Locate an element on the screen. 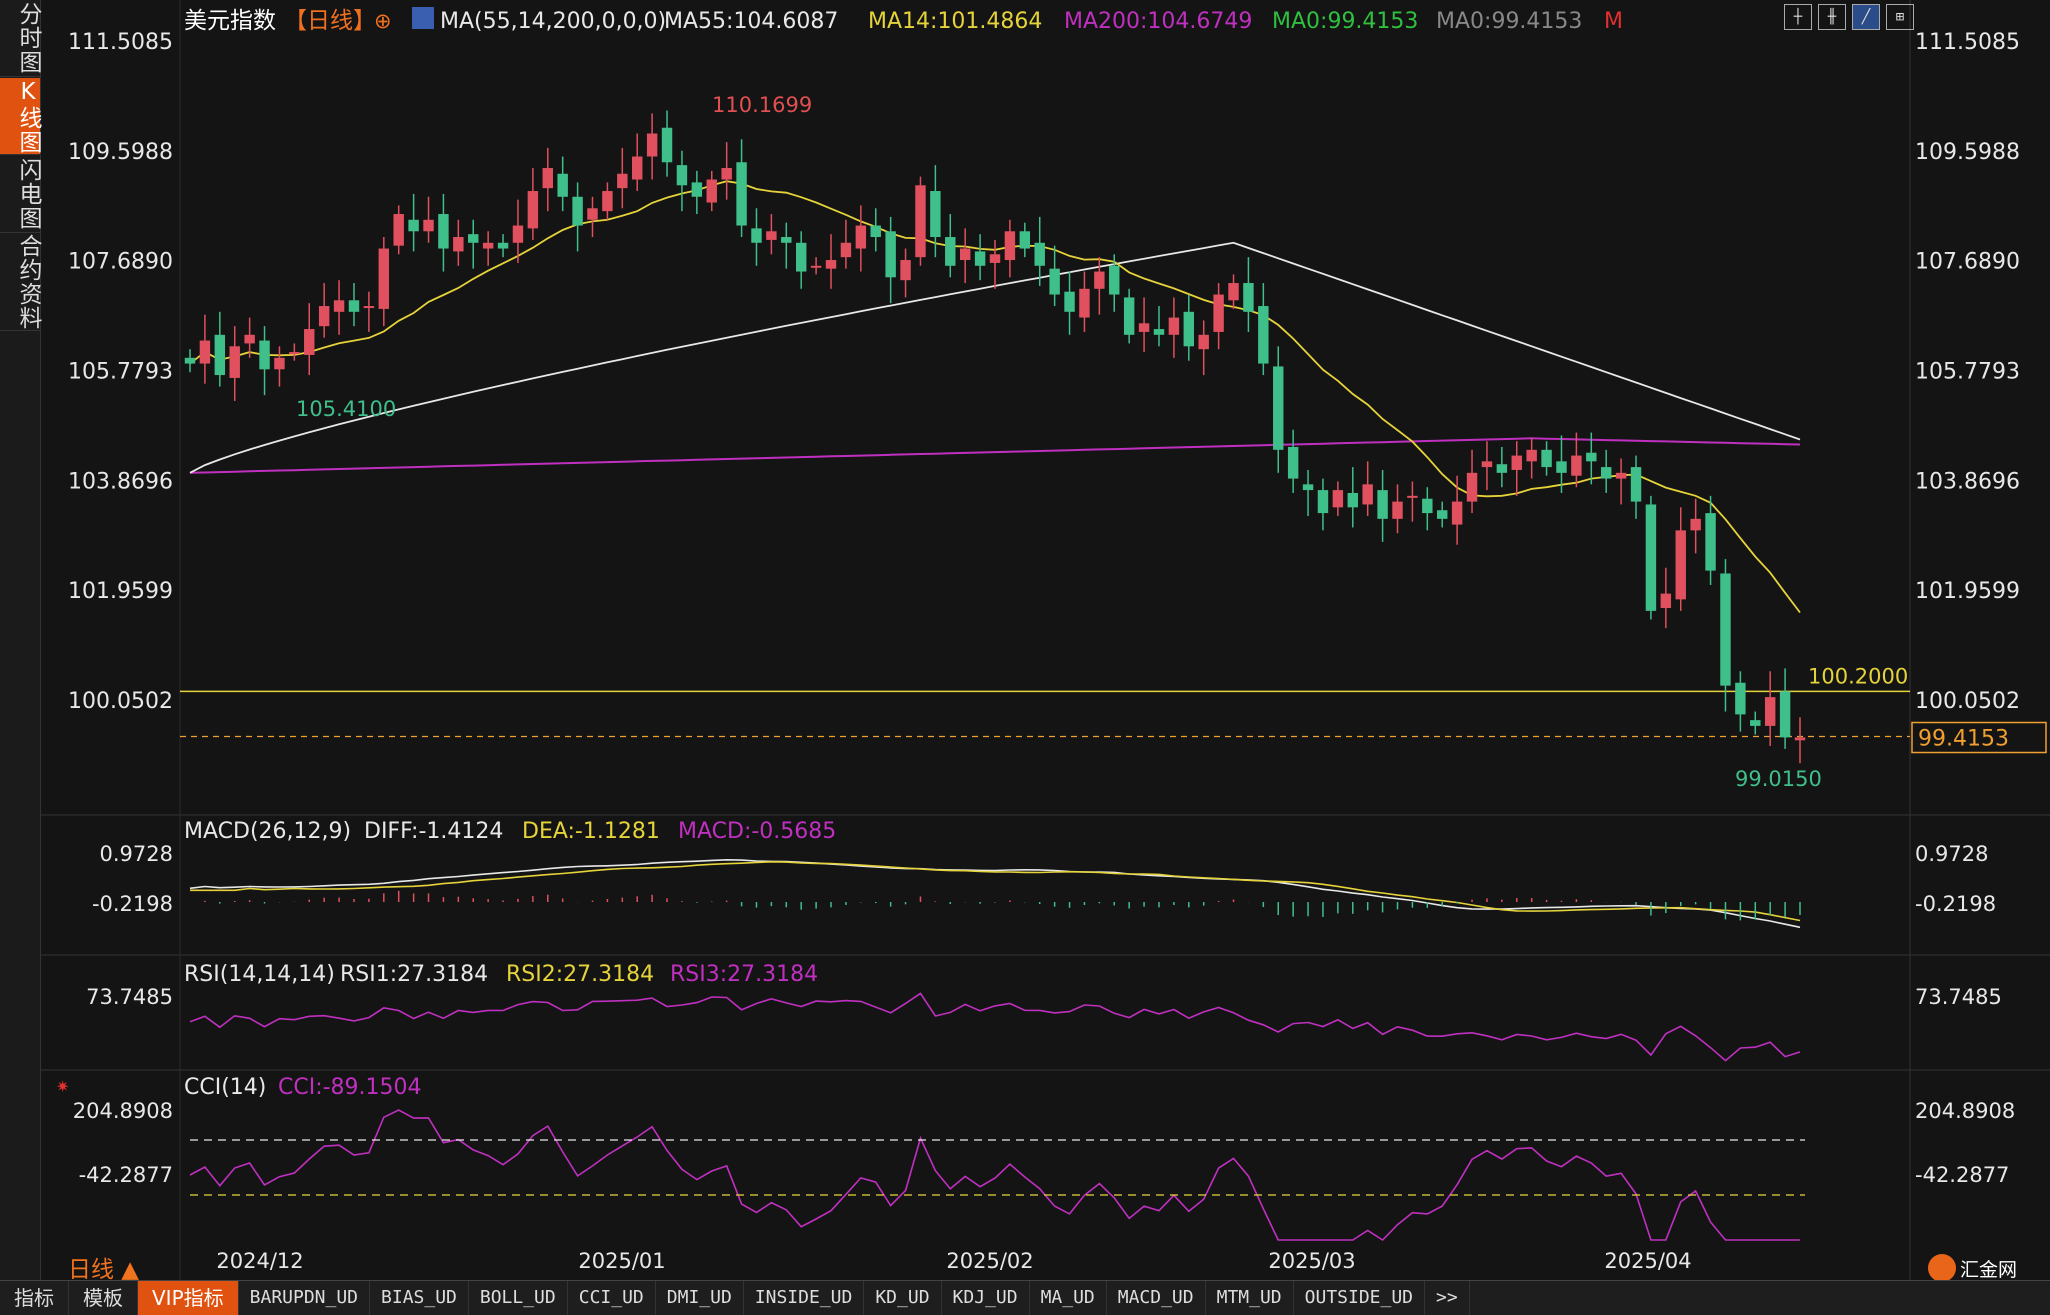 The image size is (2050, 1315). left-sidebar: 分时图 K线图 闪电图 合约资料 is located at coordinates (20, 640).